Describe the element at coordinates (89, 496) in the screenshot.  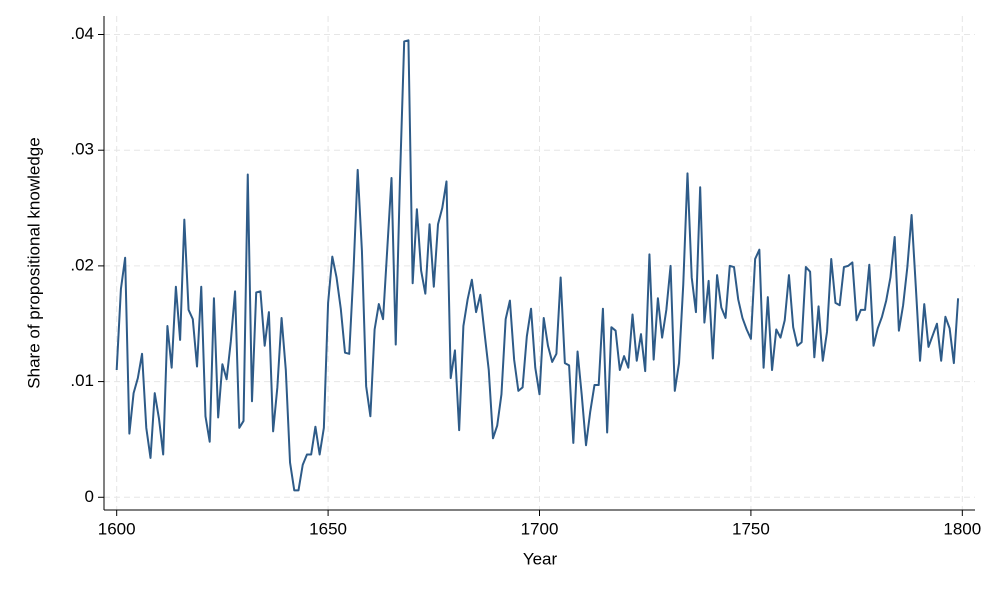
I see `y-tick-label: 0` at that location.